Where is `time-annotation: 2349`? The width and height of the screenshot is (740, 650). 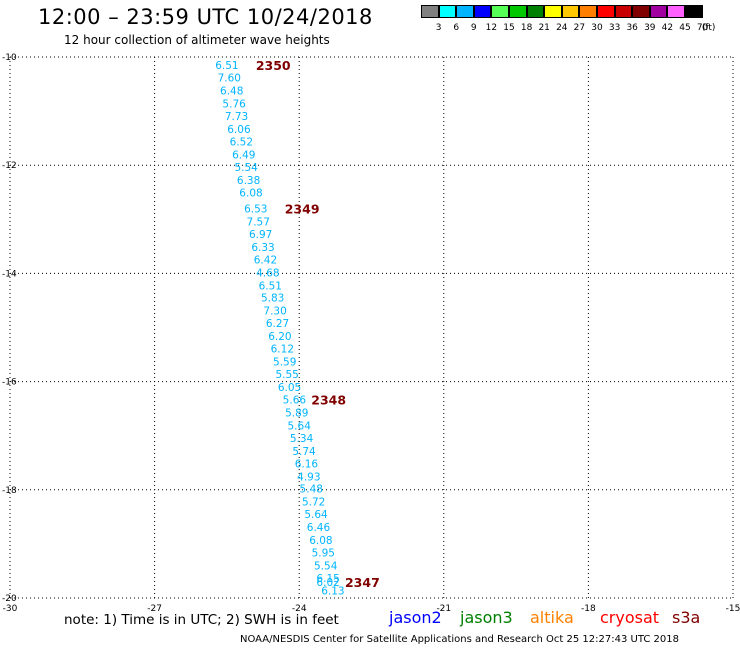
time-annotation: 2349 is located at coordinates (302, 208).